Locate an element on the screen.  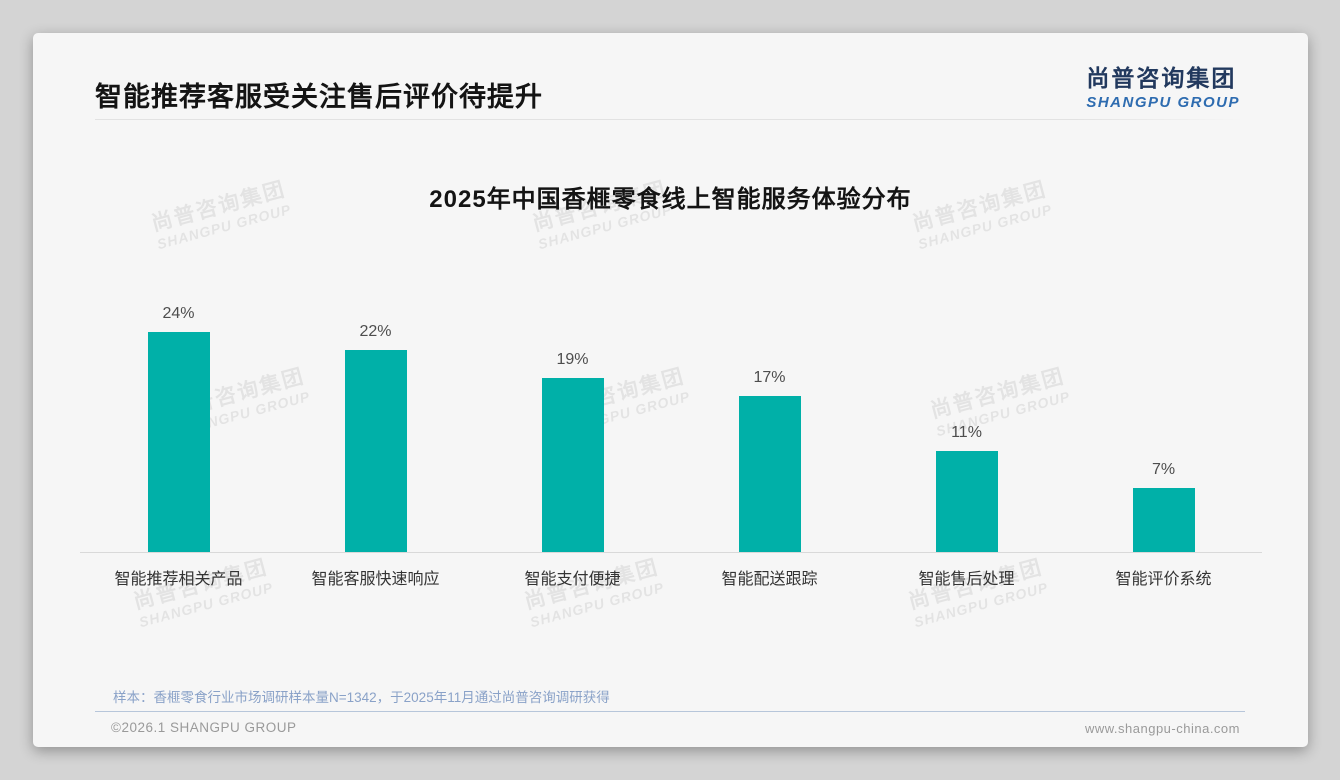
title-divider is located at coordinates (670, 119).